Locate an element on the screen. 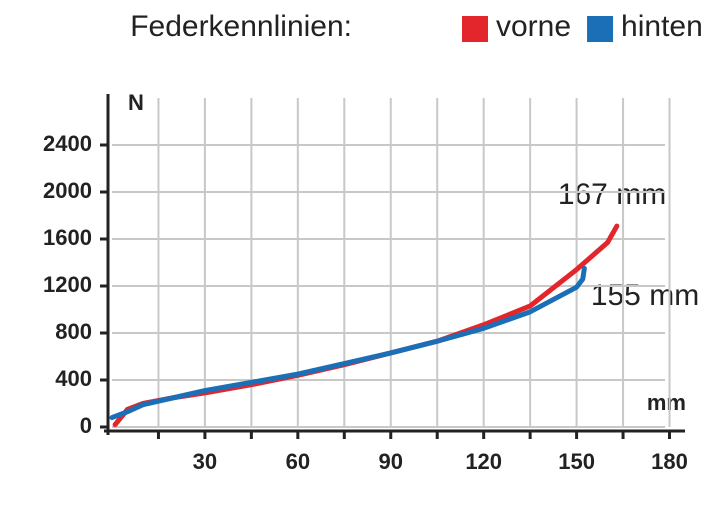 The width and height of the screenshot is (712, 520). y-tick-label: 0 is located at coordinates (86, 425).